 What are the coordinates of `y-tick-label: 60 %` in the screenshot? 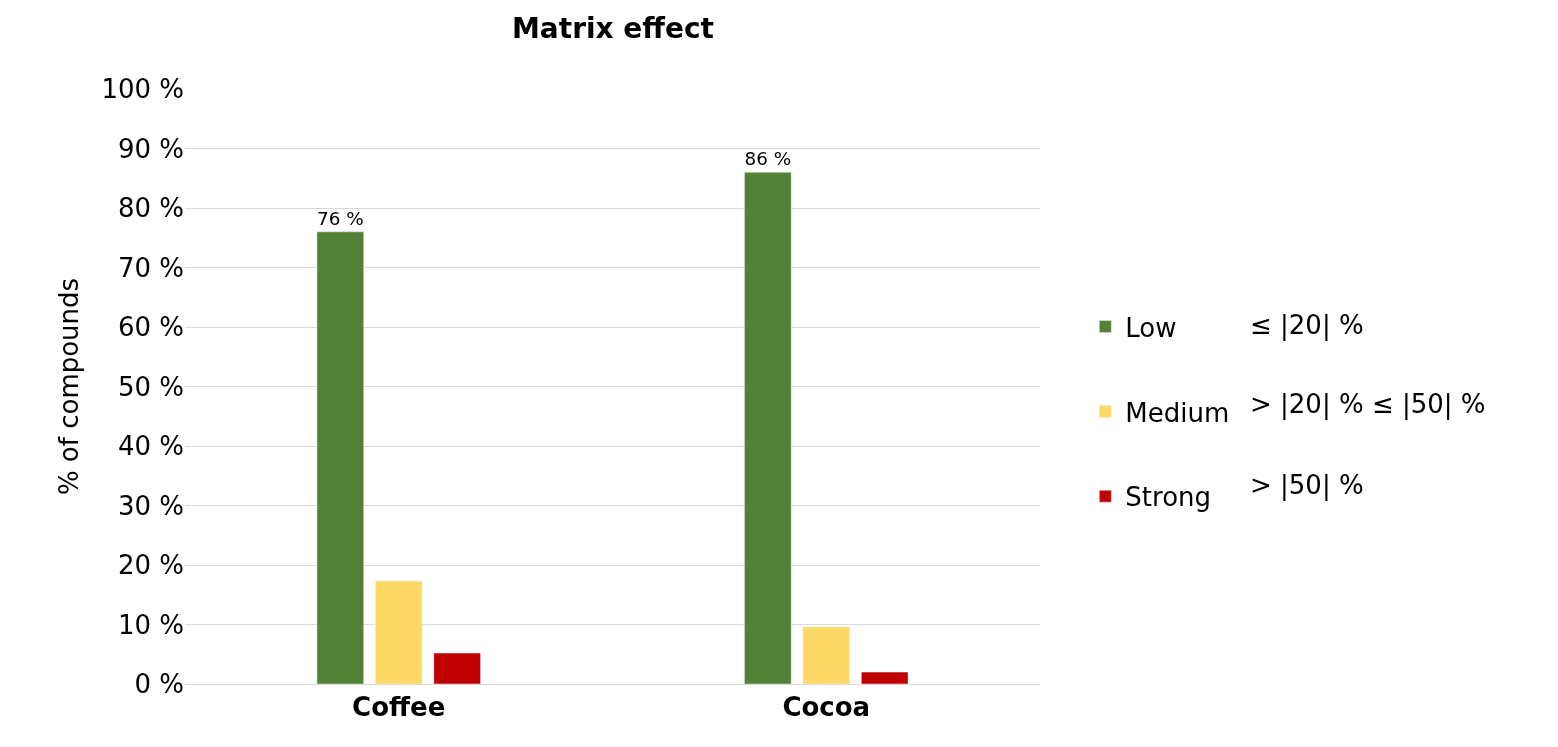 It's located at (150, 327).